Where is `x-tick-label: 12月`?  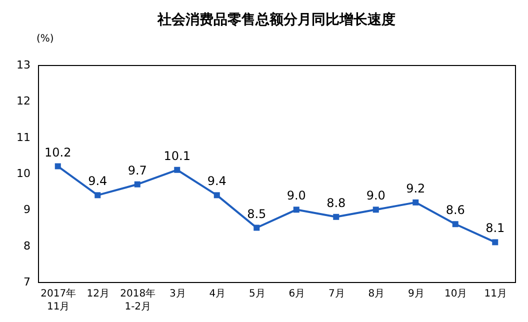 x-tick-label: 12月 is located at coordinates (98, 294).